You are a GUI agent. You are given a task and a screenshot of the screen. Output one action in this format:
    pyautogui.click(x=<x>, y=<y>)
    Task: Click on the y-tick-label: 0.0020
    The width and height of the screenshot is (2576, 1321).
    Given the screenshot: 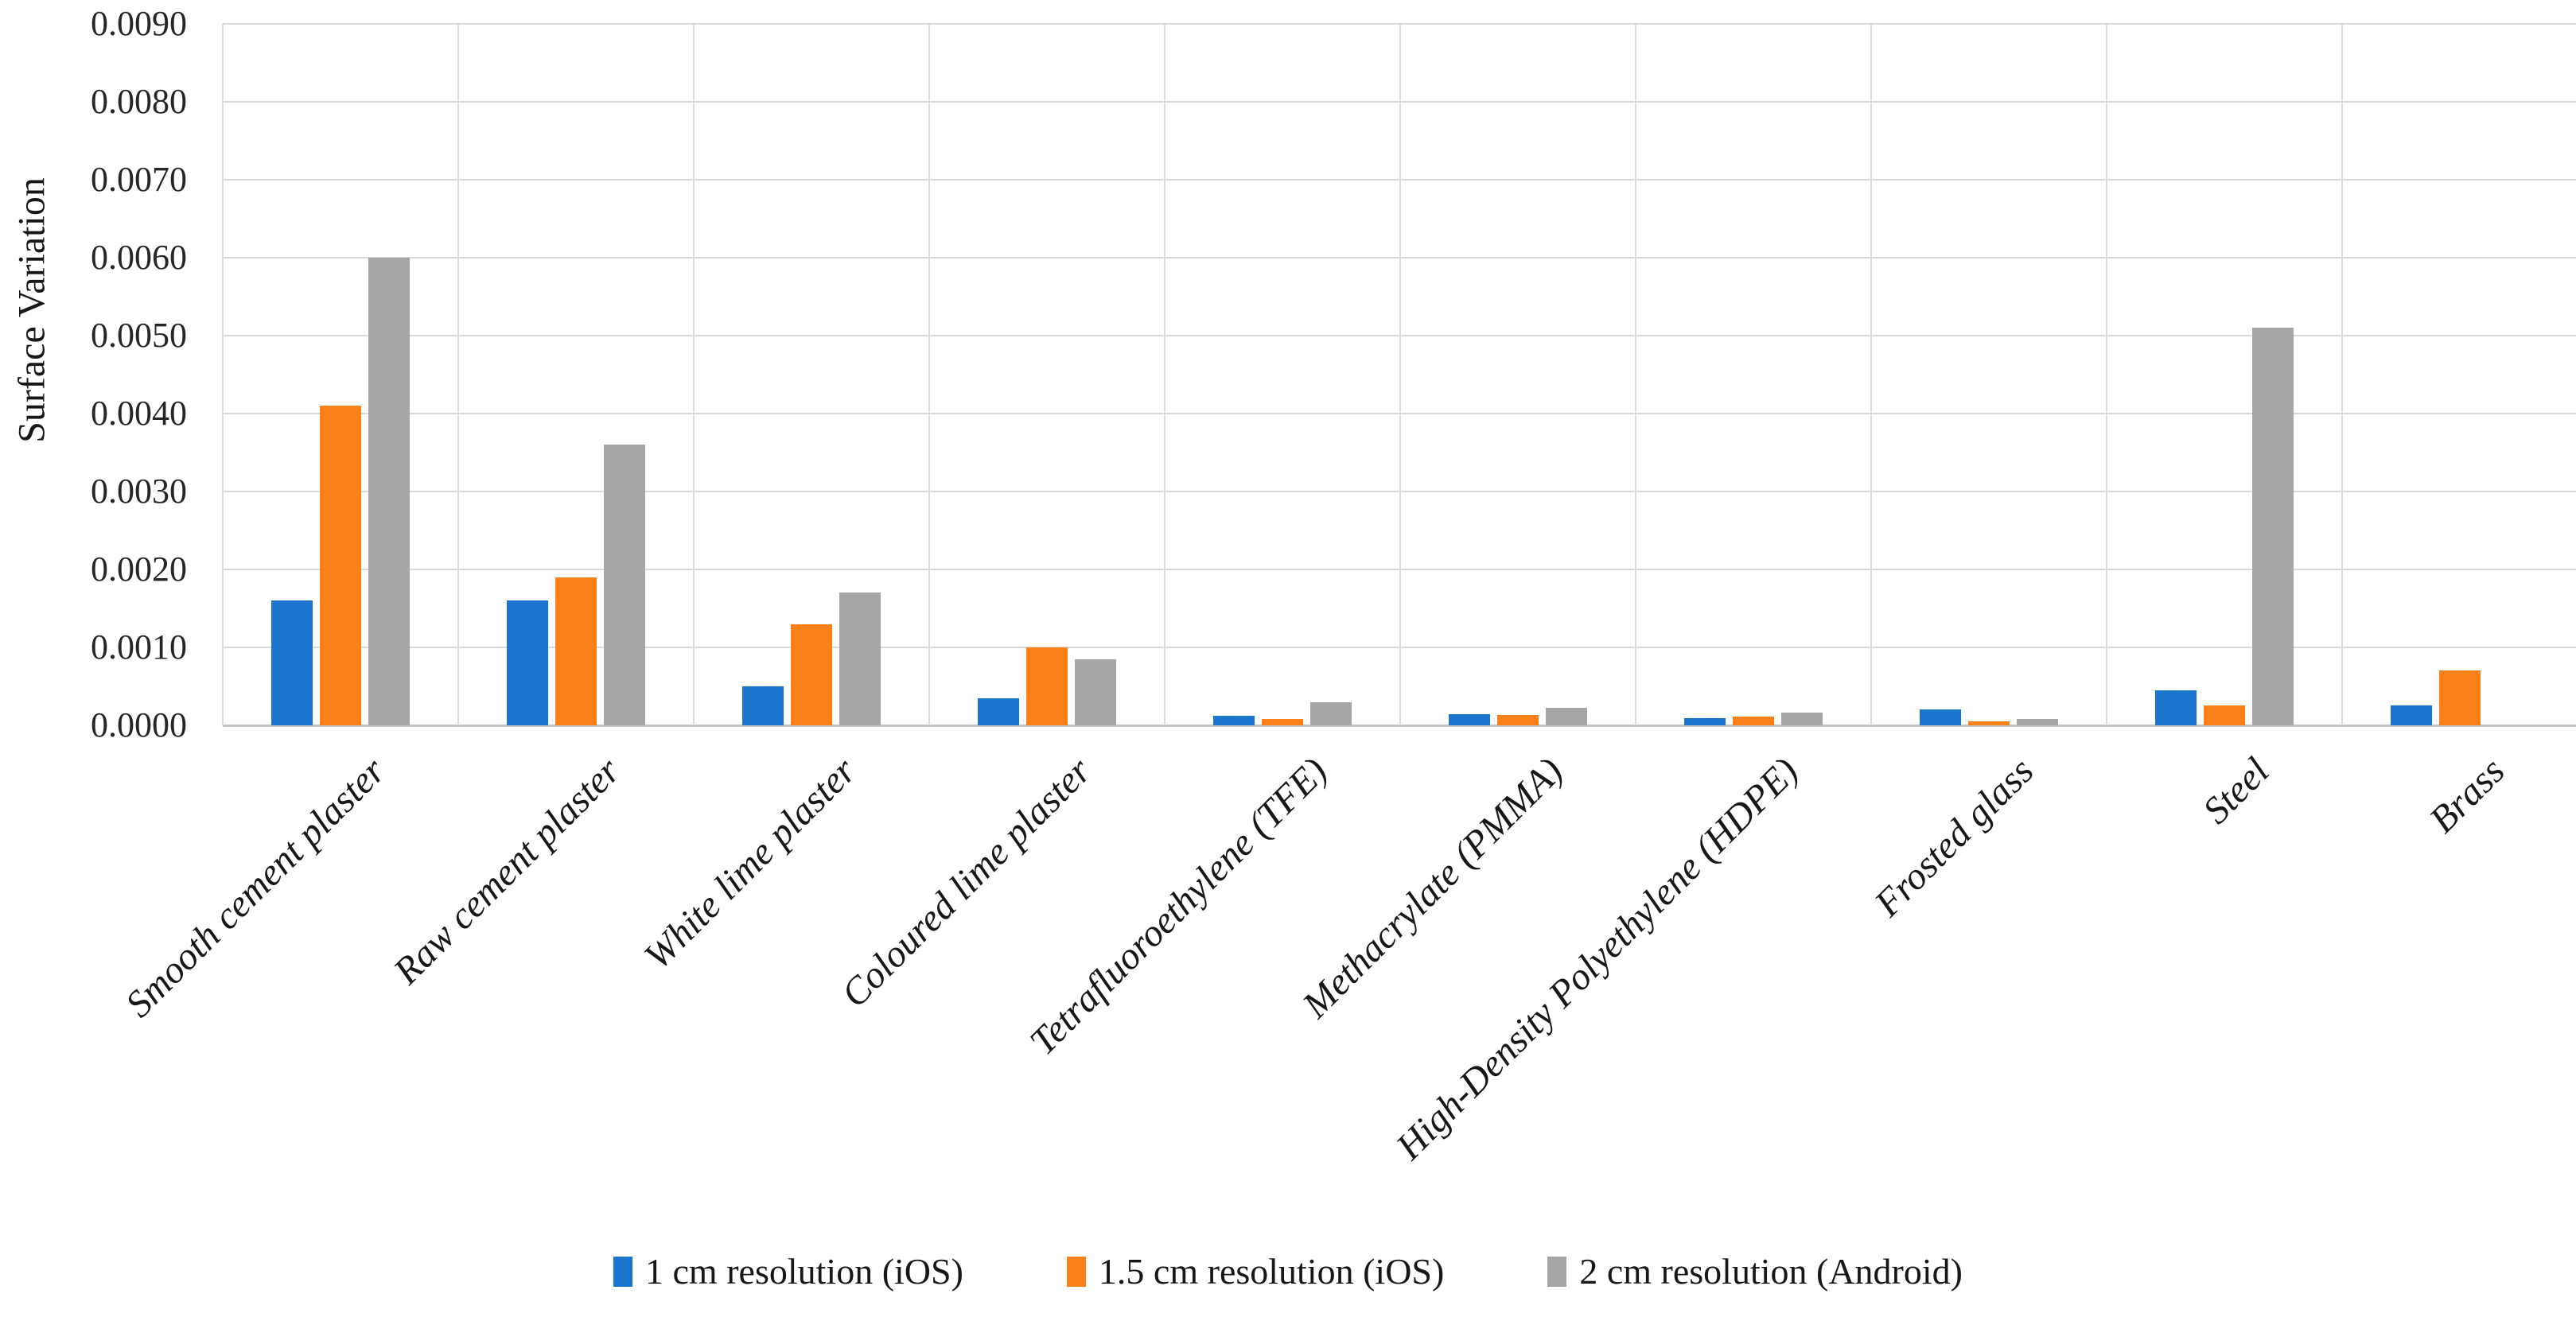 What is the action you would take?
    pyautogui.click(x=139, y=569)
    